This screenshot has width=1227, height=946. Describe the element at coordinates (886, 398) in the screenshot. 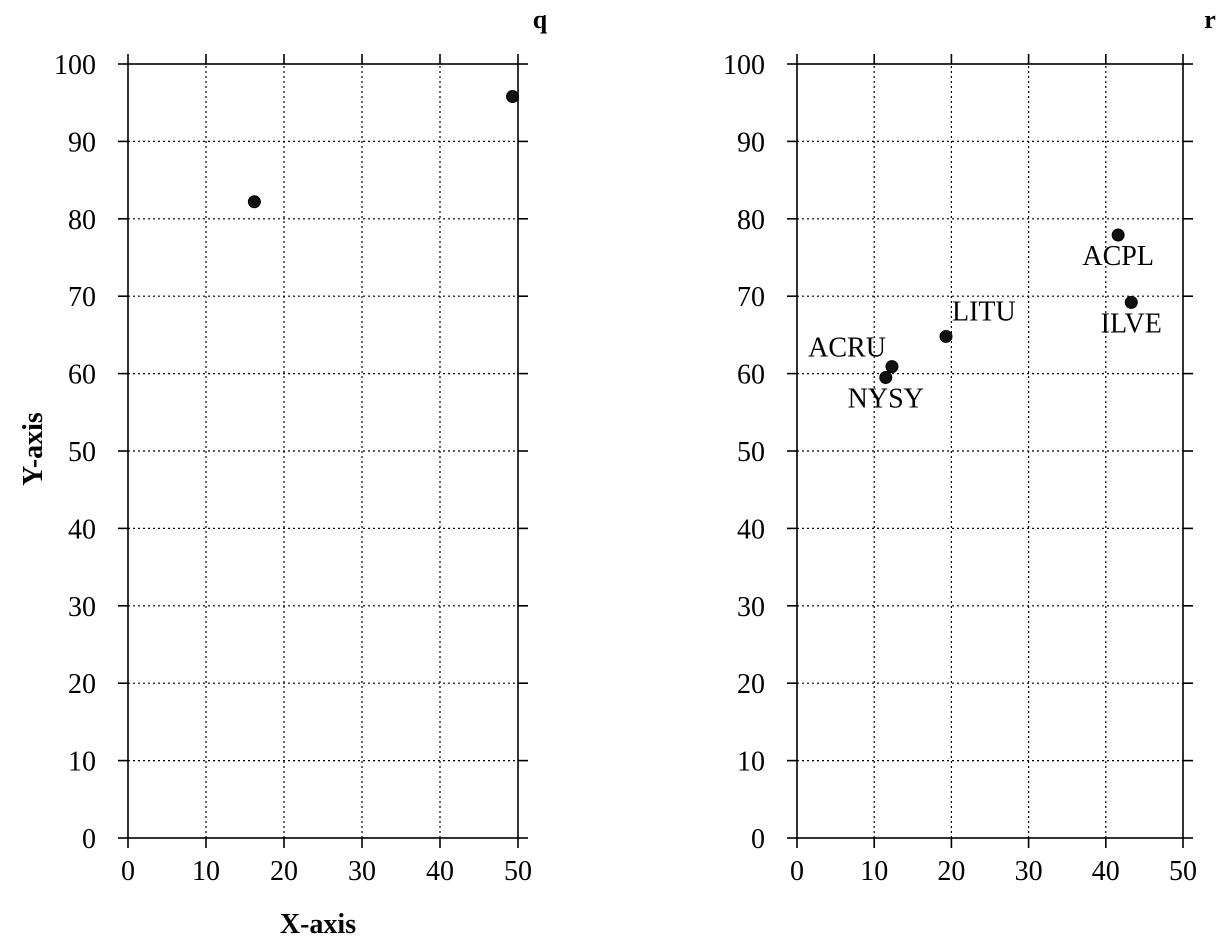

I see `point-label-nysy: NYSY` at that location.